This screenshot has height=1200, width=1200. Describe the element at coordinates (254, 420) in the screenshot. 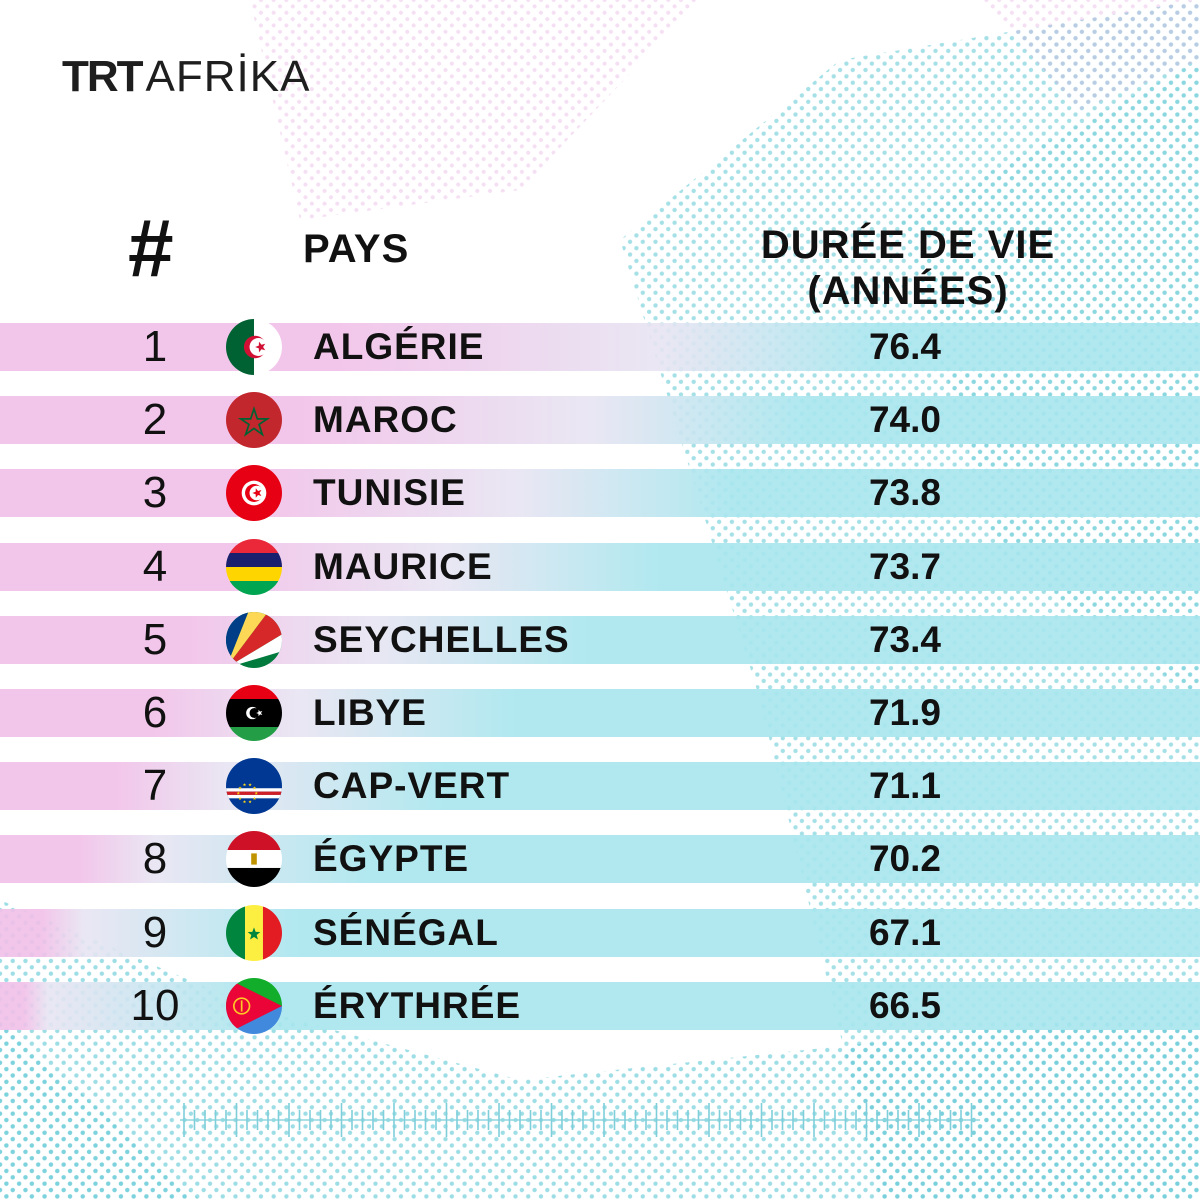

I see `morocco-flag-icon` at that location.